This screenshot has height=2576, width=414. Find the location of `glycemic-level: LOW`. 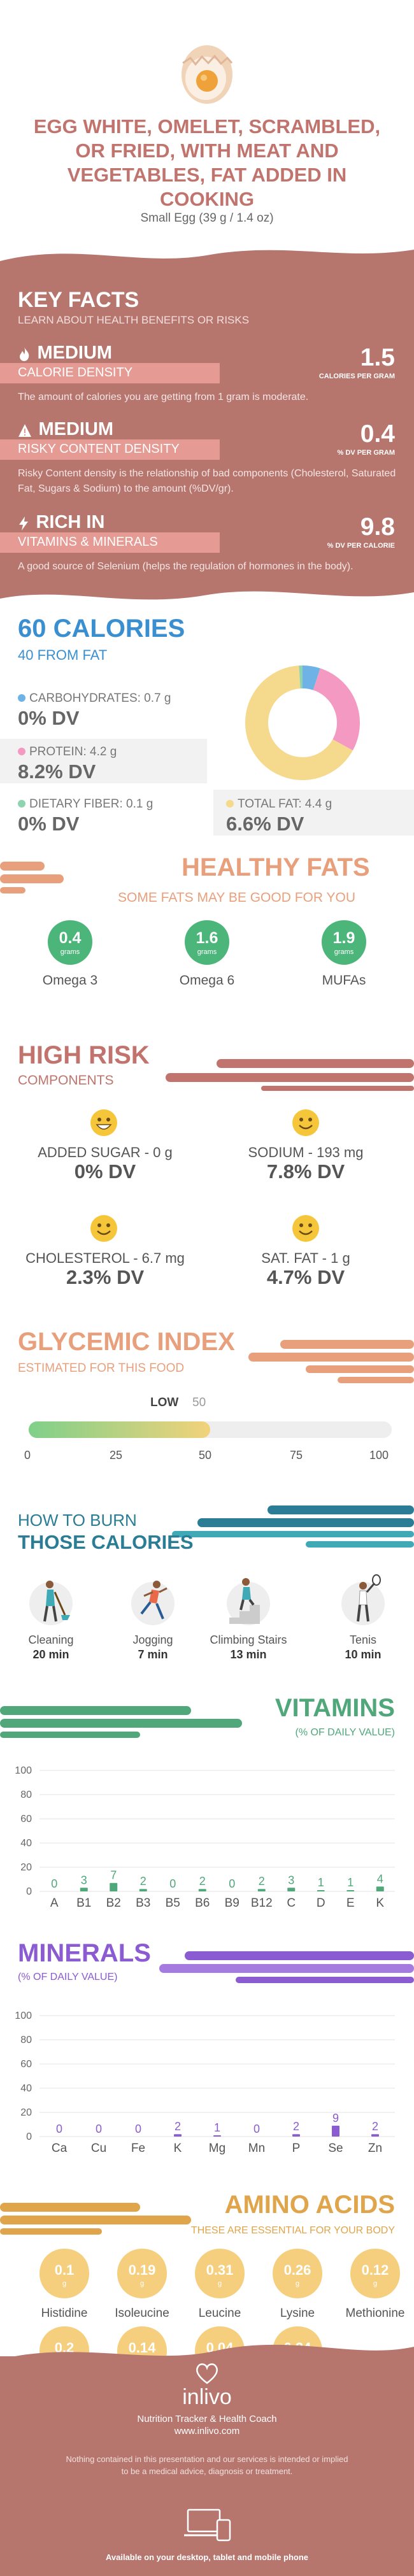

glycemic-level: LOW is located at coordinates (165, 1403).